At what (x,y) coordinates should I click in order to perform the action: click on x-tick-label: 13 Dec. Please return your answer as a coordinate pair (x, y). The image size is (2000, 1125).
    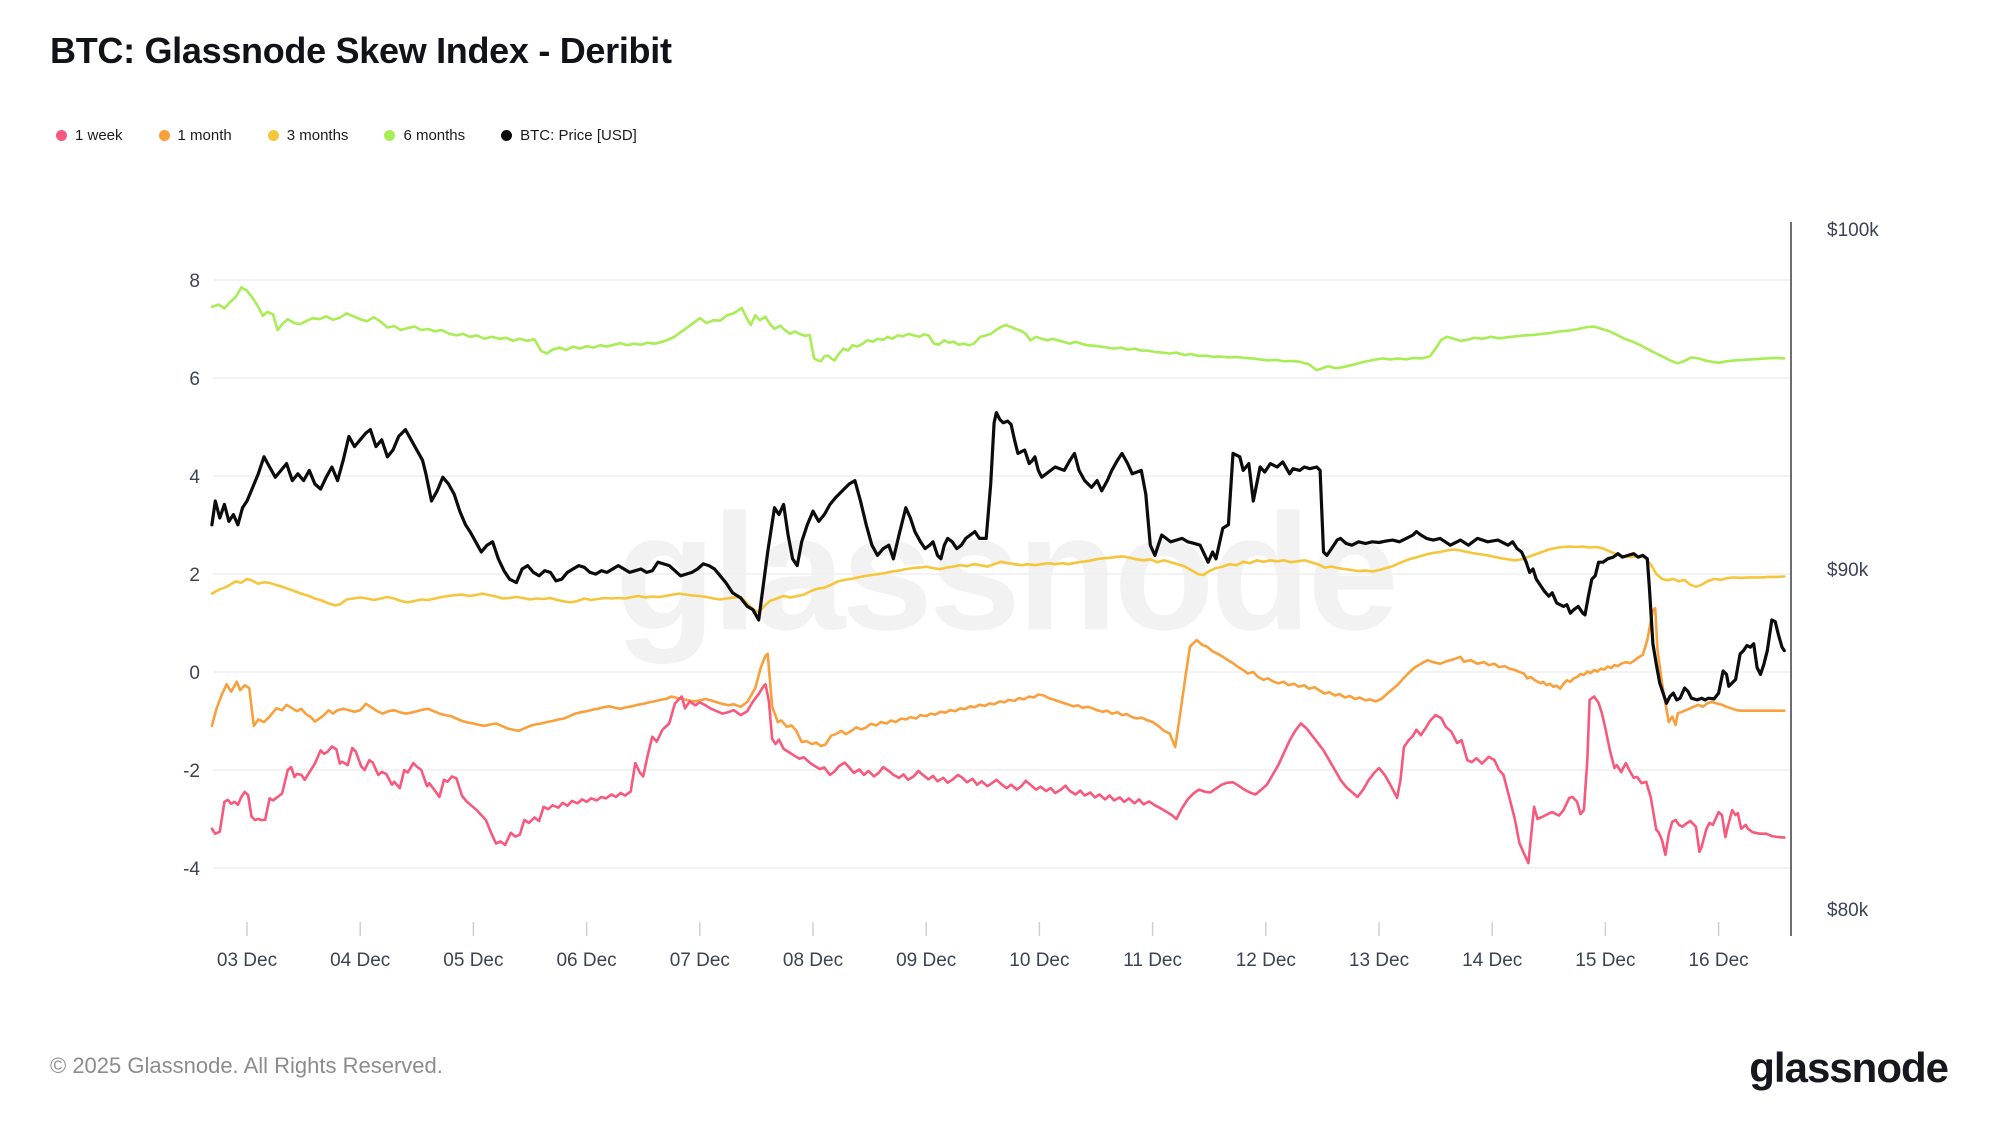
    Looking at the image, I should click on (1379, 960).